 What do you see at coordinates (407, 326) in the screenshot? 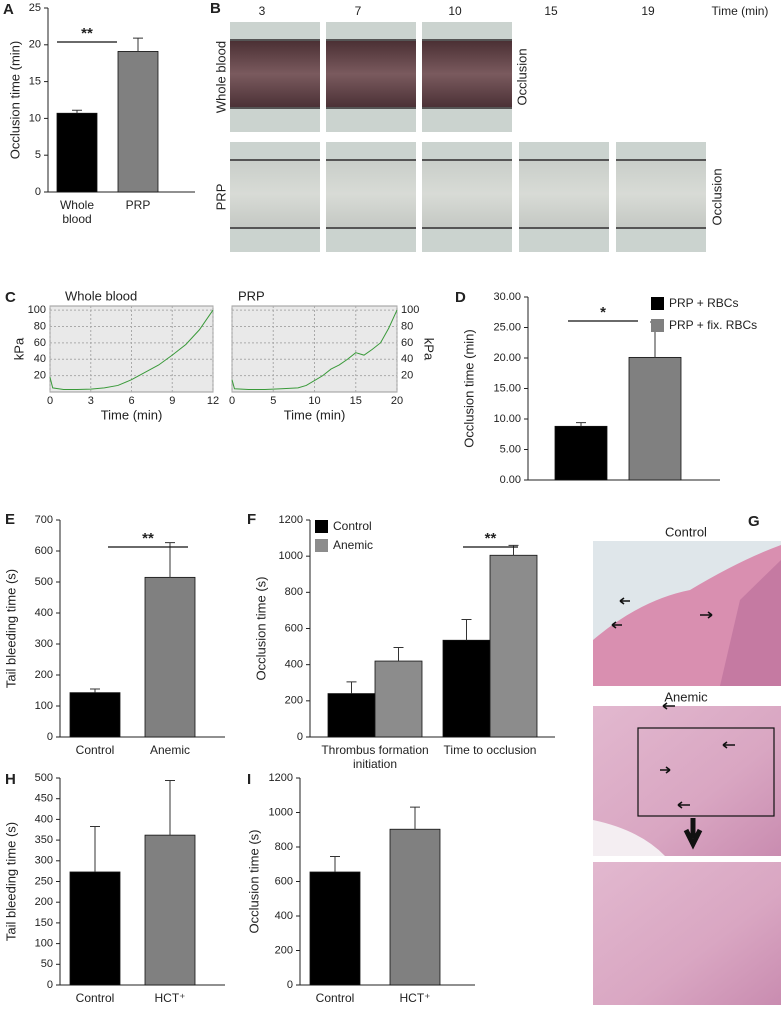
I see `y-tick-label: 80` at bounding box center [407, 326].